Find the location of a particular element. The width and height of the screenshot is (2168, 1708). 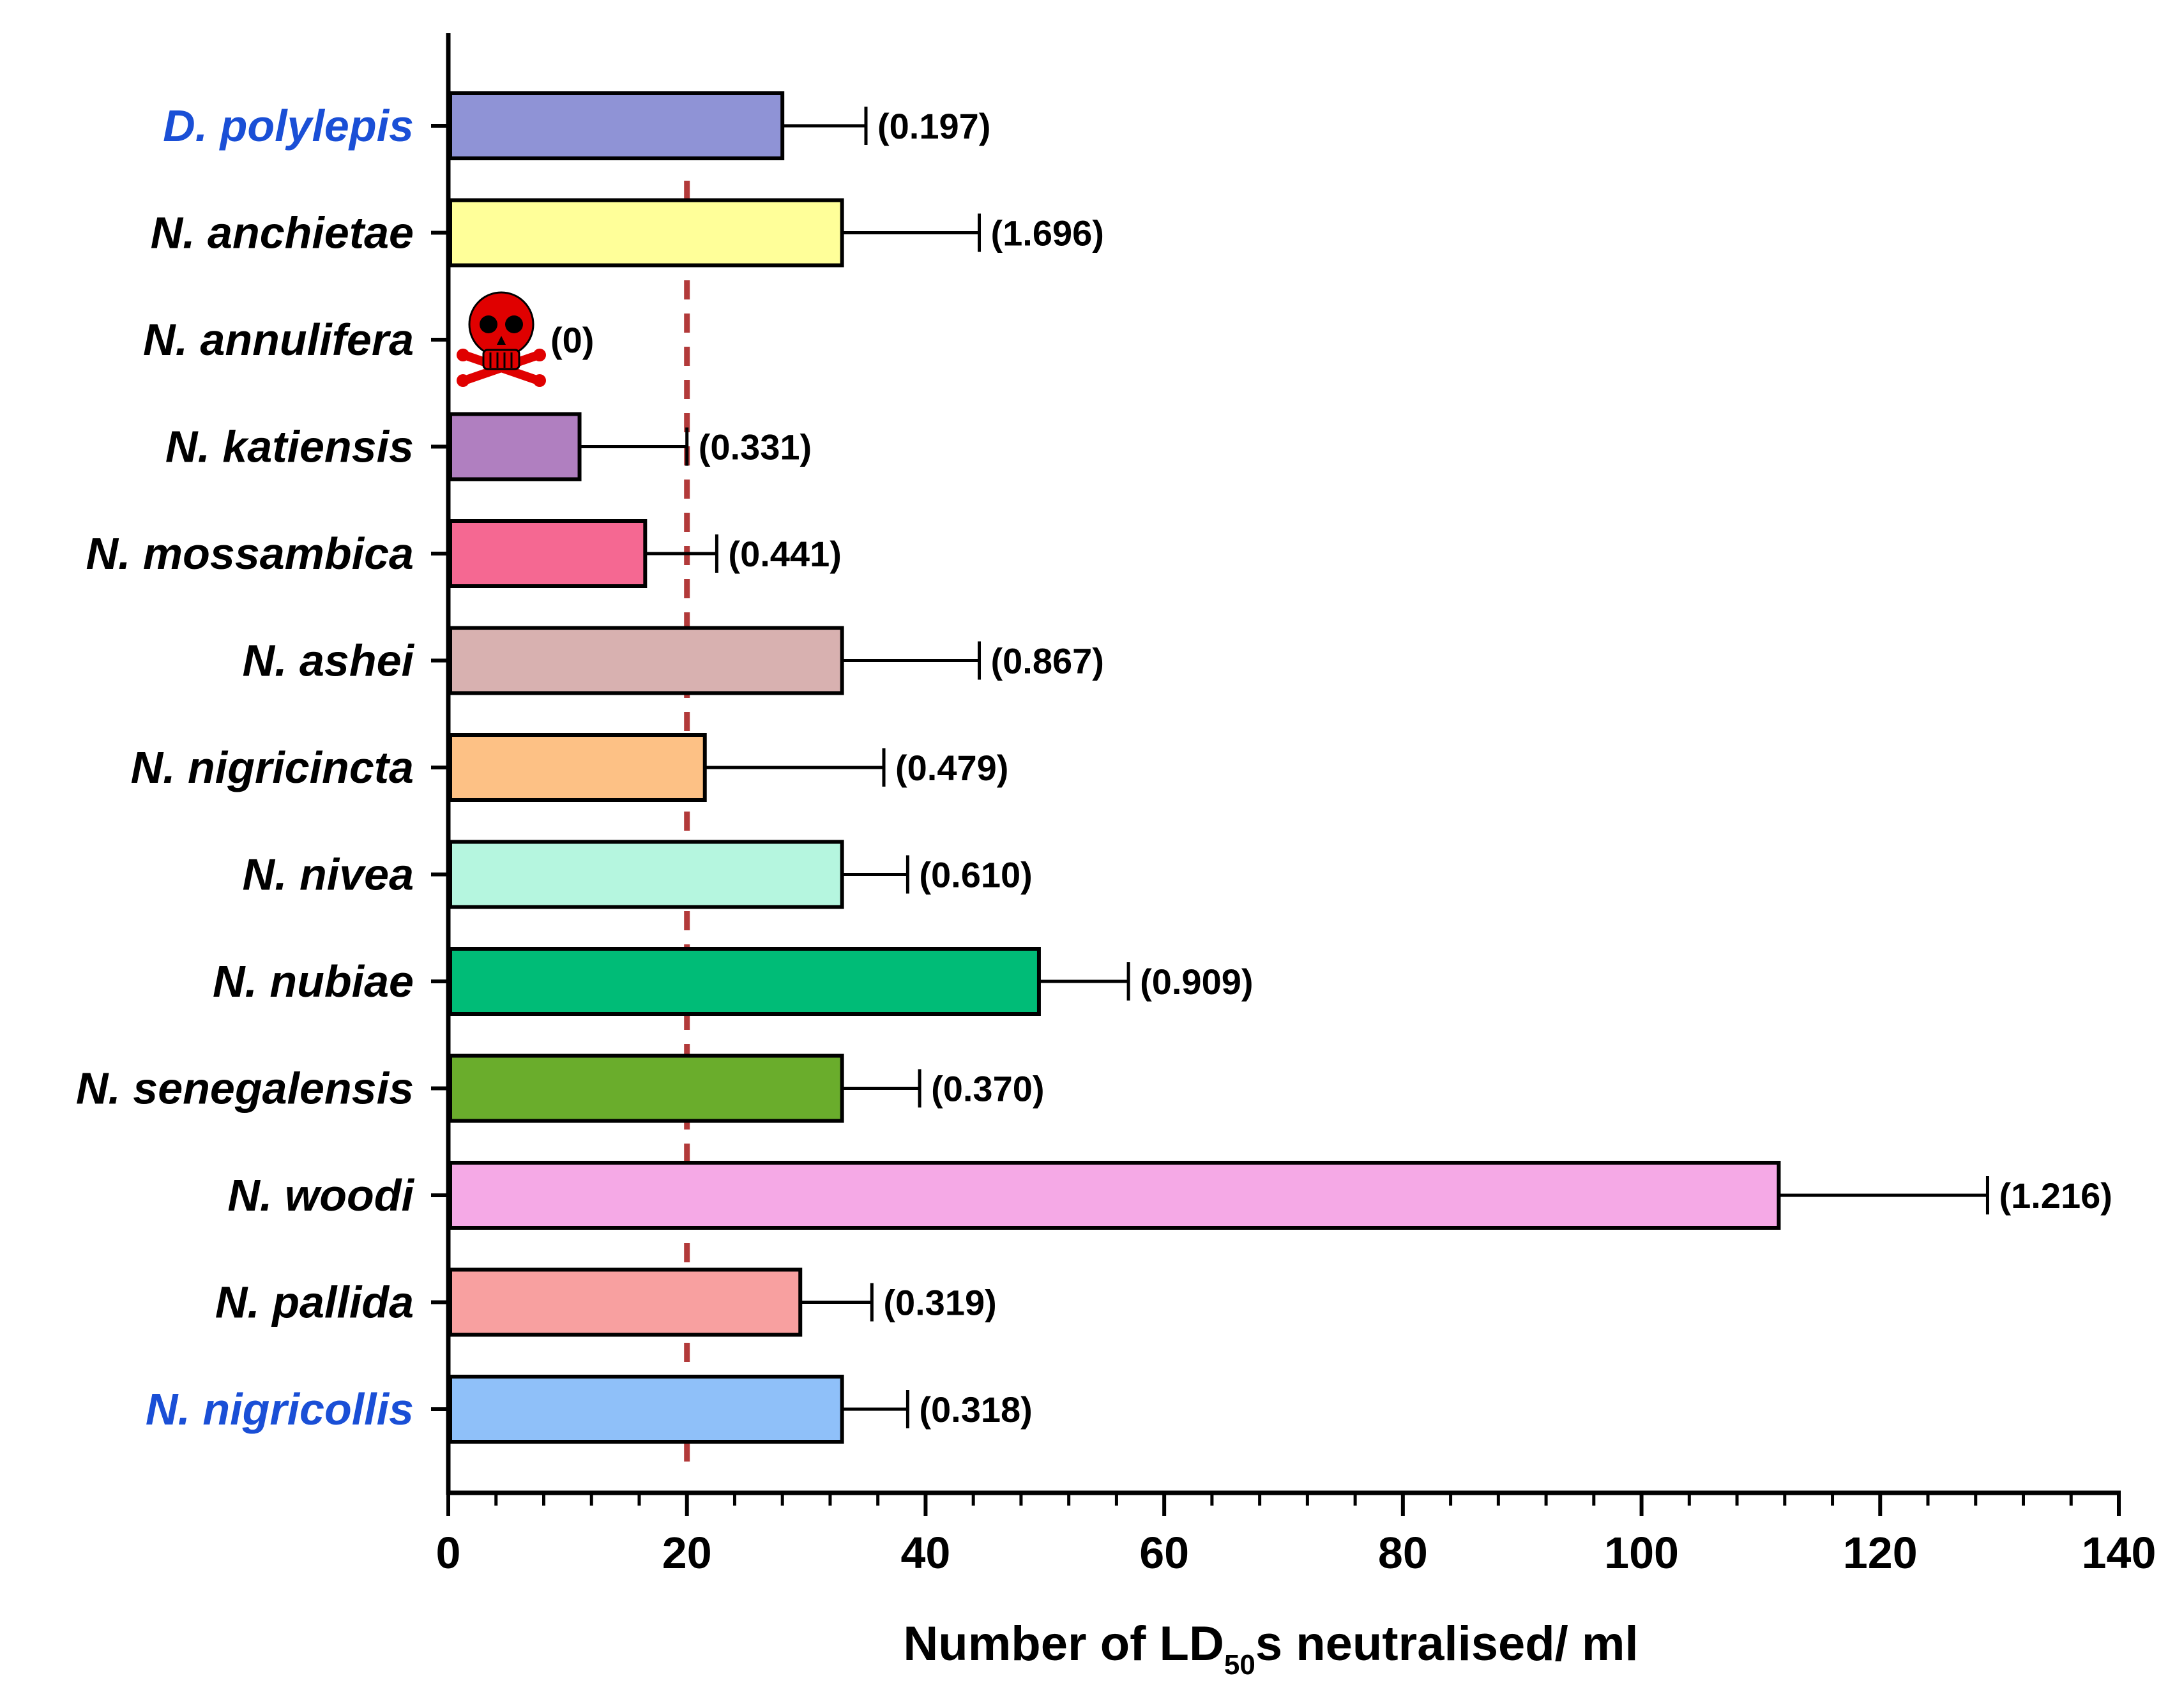

bar-n-anchietae is located at coordinates (646, 233).